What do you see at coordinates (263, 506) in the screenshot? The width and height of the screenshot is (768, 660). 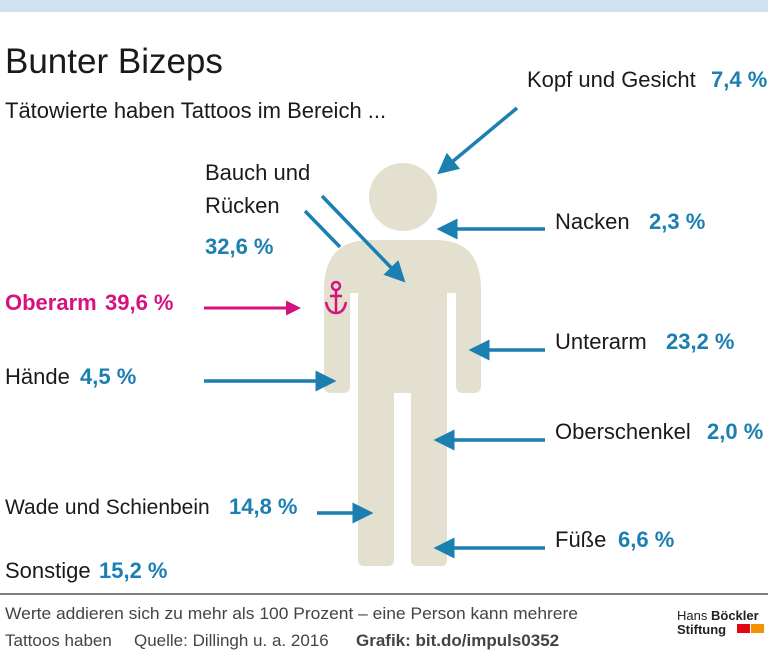 I see `value-wade: 14,8 %` at bounding box center [263, 506].